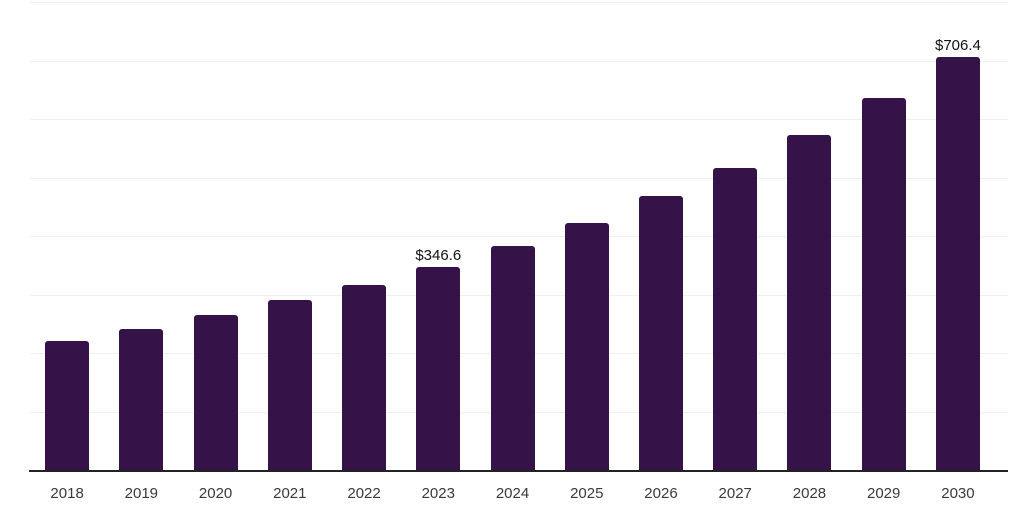 The image size is (1024, 512). I want to click on bar-slot-2028, so click(809, 236).